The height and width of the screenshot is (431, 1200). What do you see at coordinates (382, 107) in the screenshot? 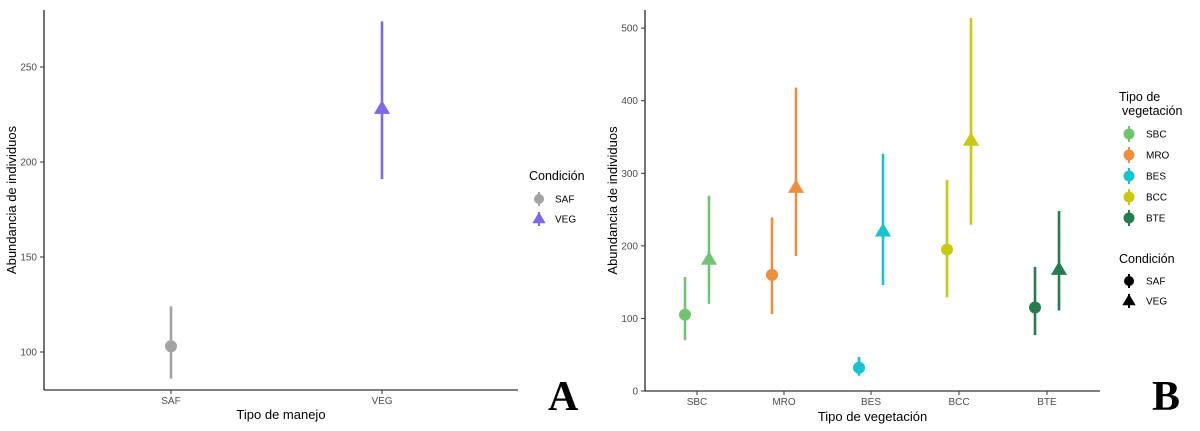
I see `point-veg` at bounding box center [382, 107].